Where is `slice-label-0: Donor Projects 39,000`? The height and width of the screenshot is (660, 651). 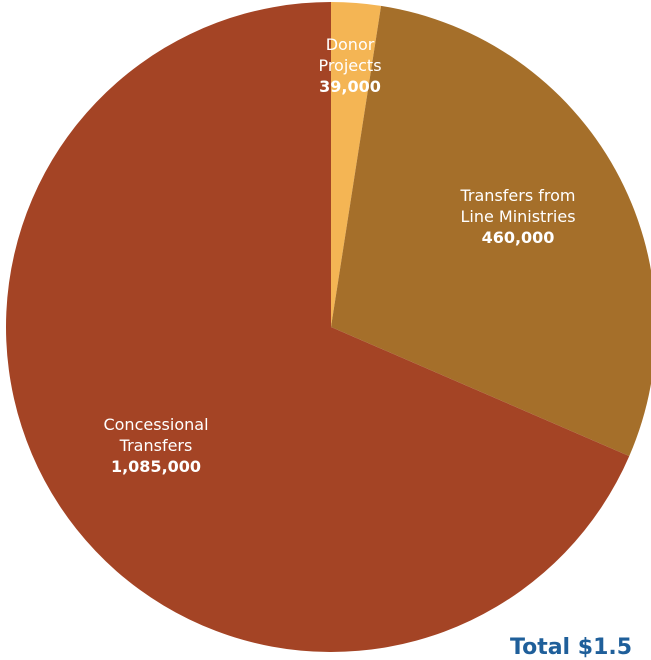
slice-label-0: Donor Projects 39,000 is located at coordinates (349, 65).